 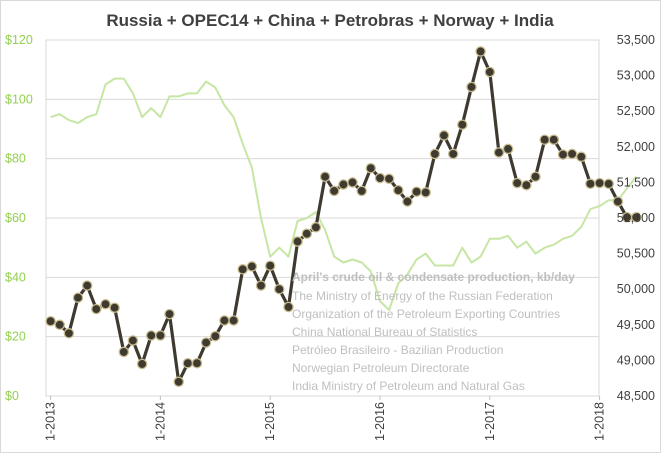 What do you see at coordinates (15, 159) in the screenshot?
I see `left-tick-label: $80` at bounding box center [15, 159].